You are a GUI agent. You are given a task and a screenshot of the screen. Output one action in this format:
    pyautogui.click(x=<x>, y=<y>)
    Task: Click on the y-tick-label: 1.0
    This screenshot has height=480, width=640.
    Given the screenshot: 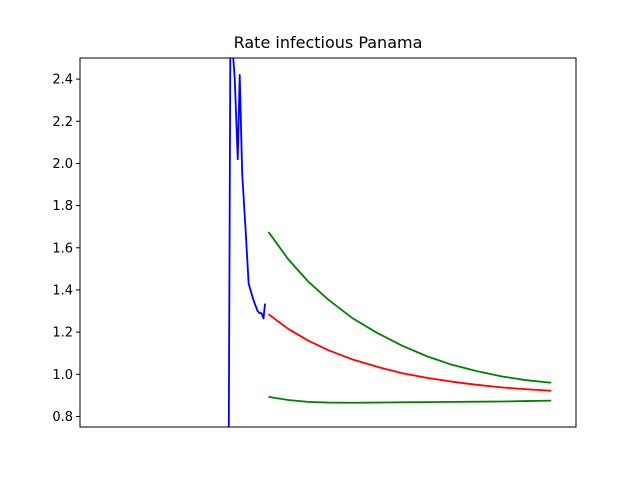 What is the action you would take?
    pyautogui.click(x=62, y=375)
    